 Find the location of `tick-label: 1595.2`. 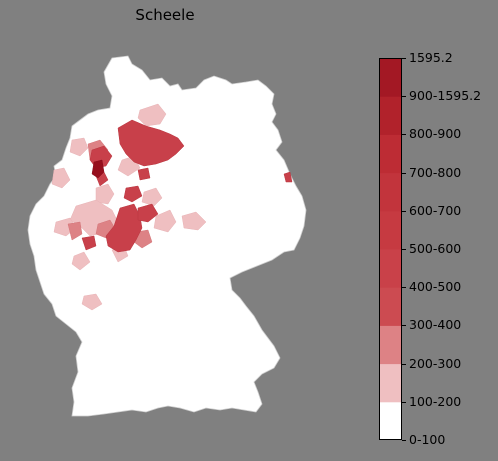

tick-label: 1595.2 is located at coordinates (431, 57).